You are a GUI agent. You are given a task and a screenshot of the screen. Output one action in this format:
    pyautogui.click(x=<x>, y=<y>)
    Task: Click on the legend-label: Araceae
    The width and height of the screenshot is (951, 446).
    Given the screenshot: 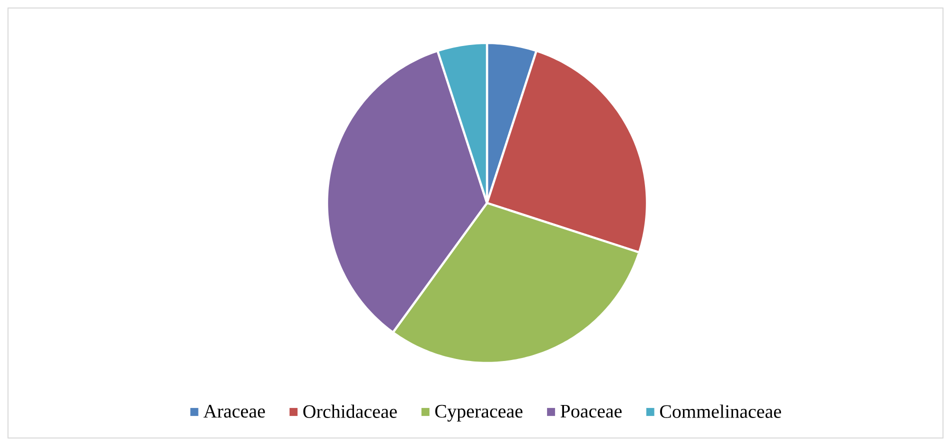 What is the action you would take?
    pyautogui.click(x=234, y=411)
    